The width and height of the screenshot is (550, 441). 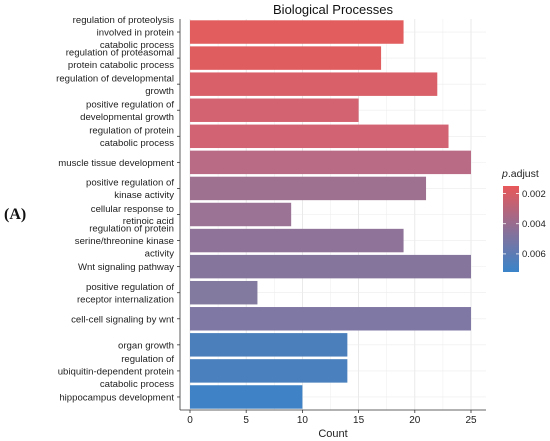 I want to click on legend-tick-label: 0.002, so click(x=534, y=194).